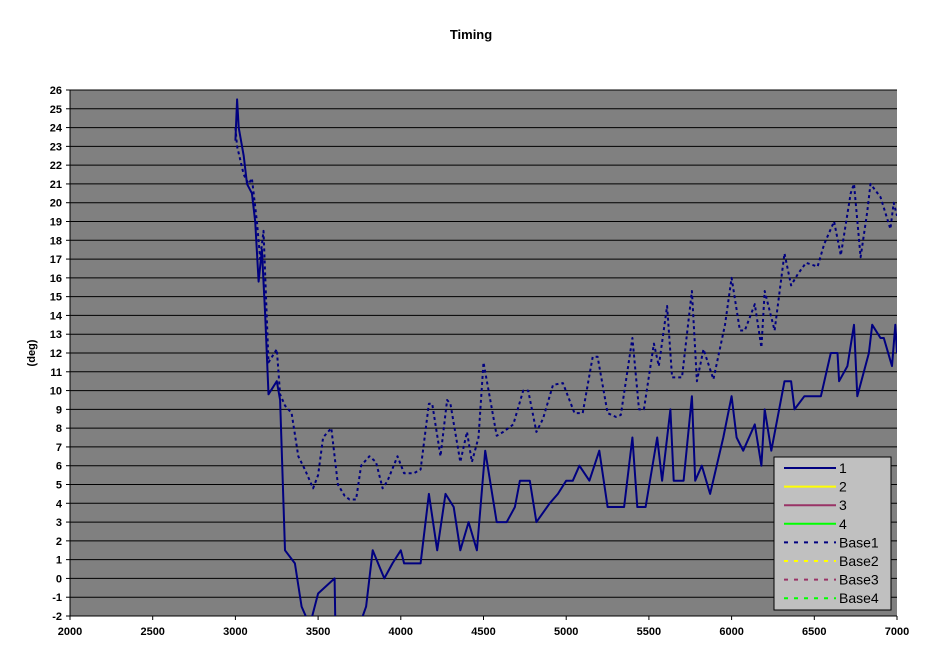 Image resolution: width=942 pixels, height=667 pixels. I want to click on y-tick-label: 15, so click(56, 298).